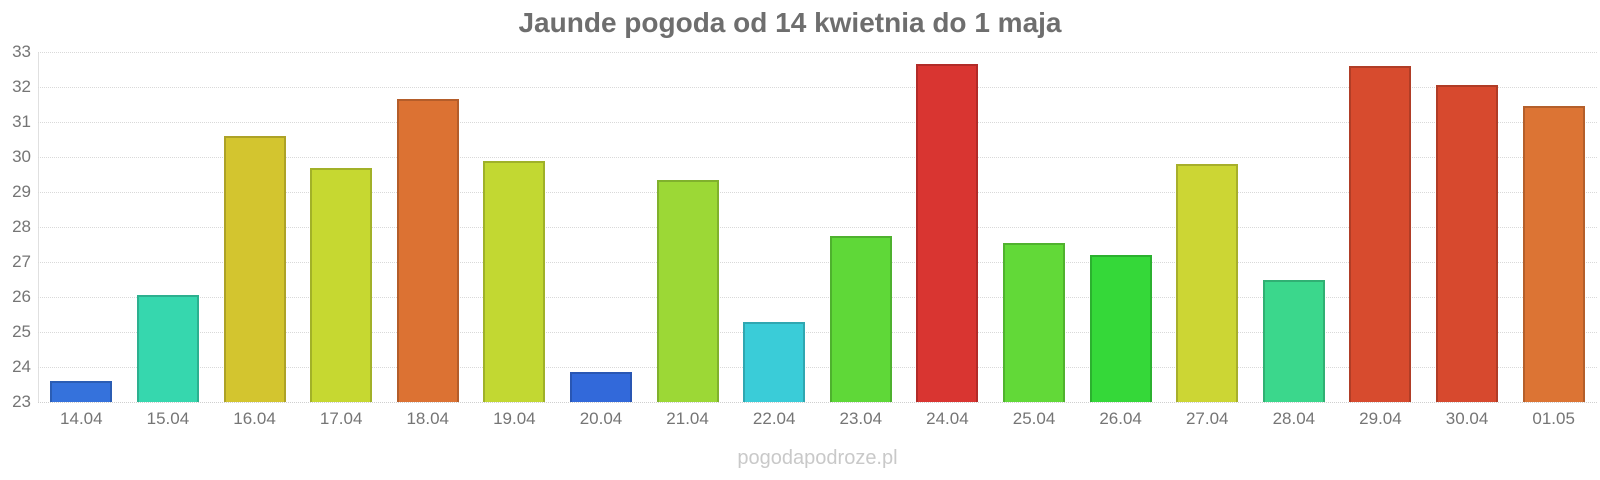  I want to click on y-tick-label-31: 31, so click(21, 121).